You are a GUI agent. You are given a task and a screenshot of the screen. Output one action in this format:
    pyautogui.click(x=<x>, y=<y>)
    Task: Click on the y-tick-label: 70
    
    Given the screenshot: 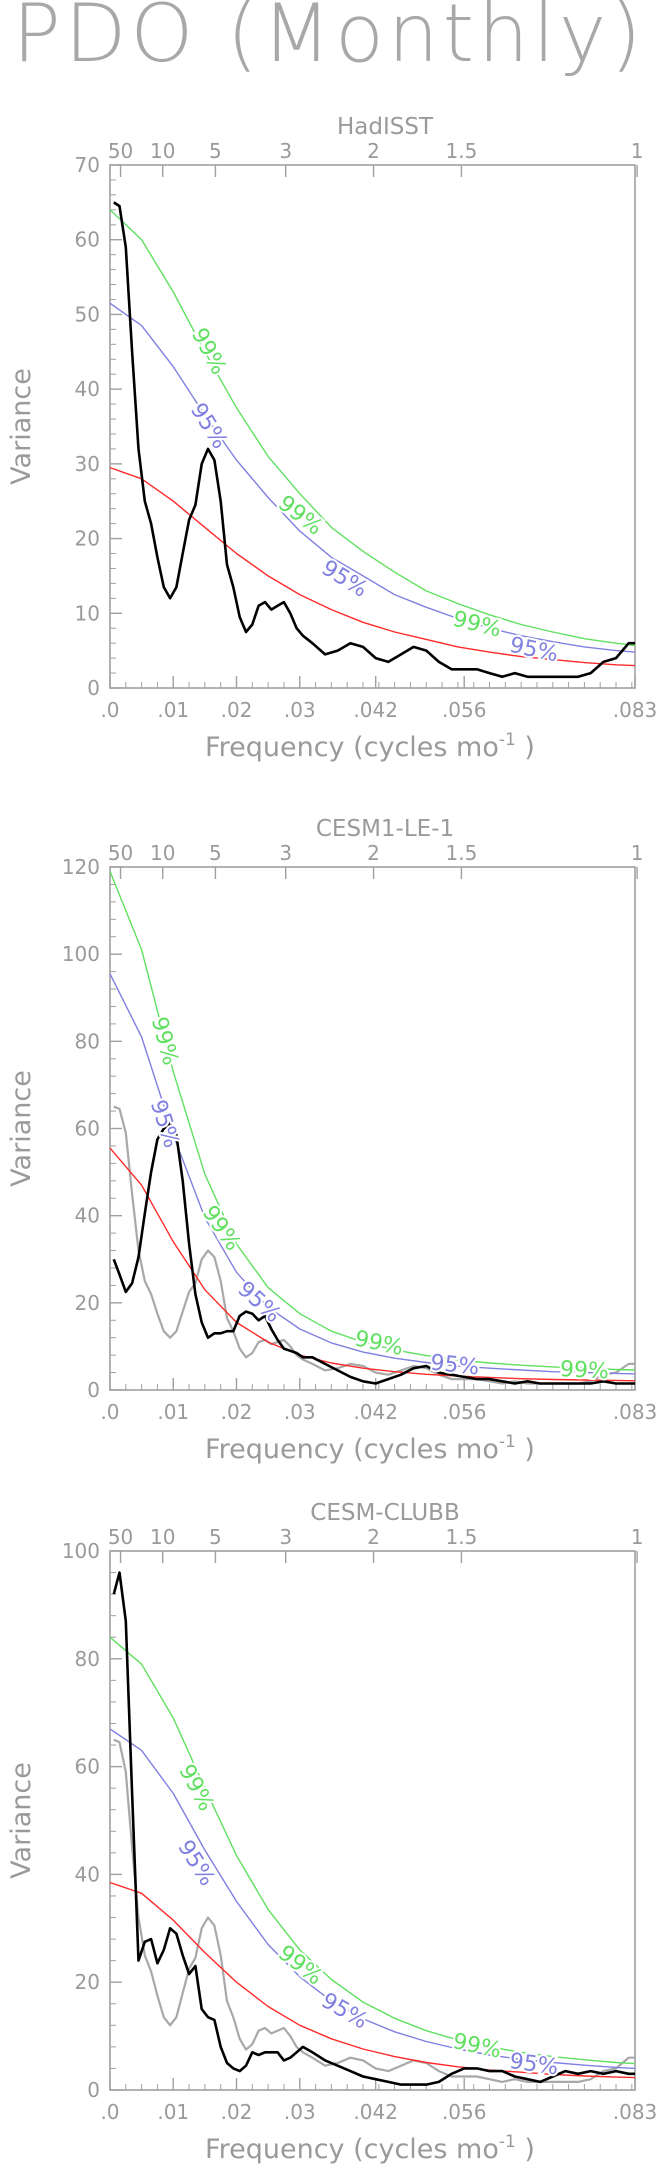 What is the action you would take?
    pyautogui.click(x=87, y=165)
    